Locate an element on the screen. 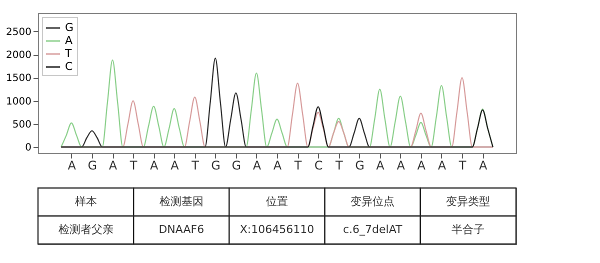 This screenshot has width=600, height=263. x-tick-label: C is located at coordinates (318, 165).